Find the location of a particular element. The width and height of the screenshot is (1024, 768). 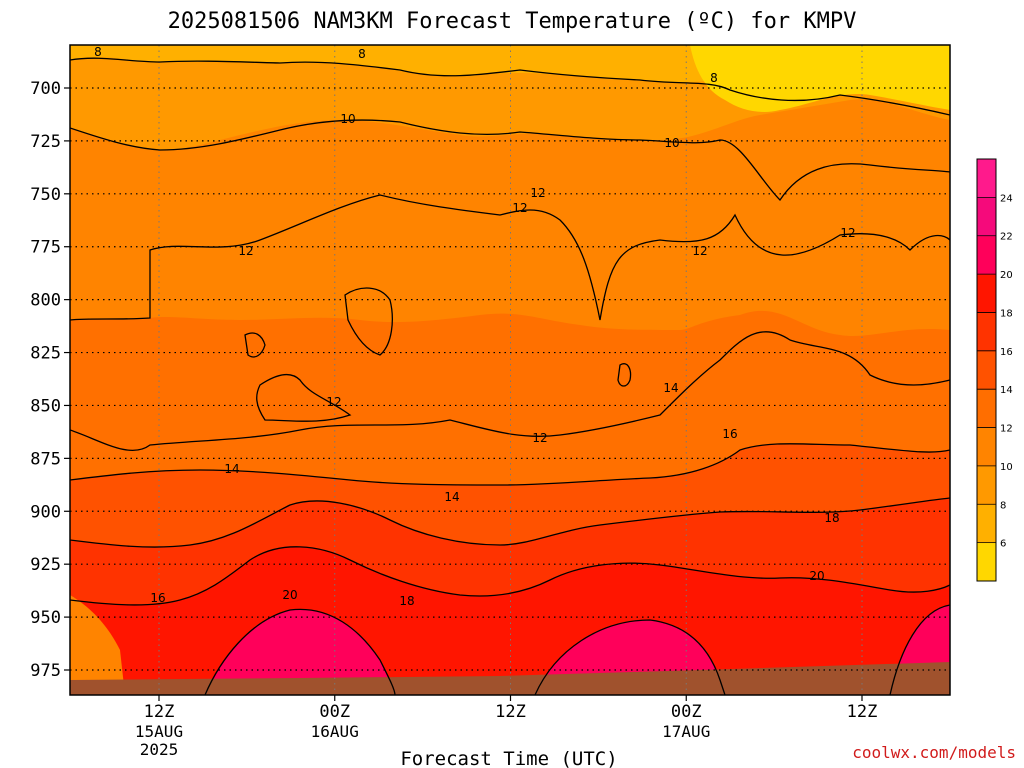

x-date-label: 16AUG is located at coordinates (335, 731).